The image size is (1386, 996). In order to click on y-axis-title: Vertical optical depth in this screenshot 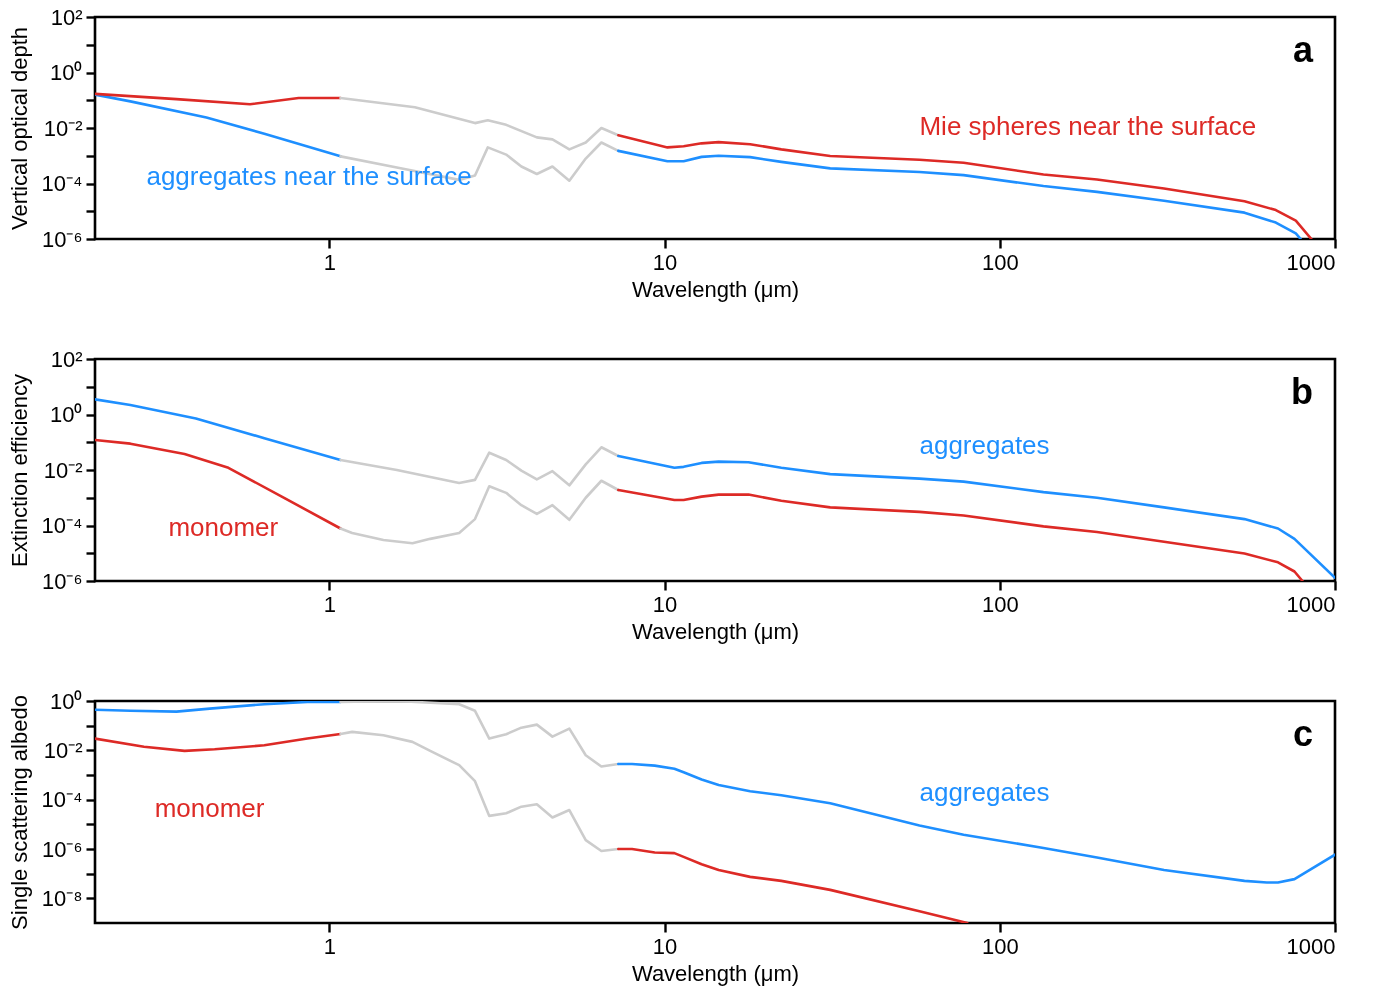, I will do `click(19, 128)`.